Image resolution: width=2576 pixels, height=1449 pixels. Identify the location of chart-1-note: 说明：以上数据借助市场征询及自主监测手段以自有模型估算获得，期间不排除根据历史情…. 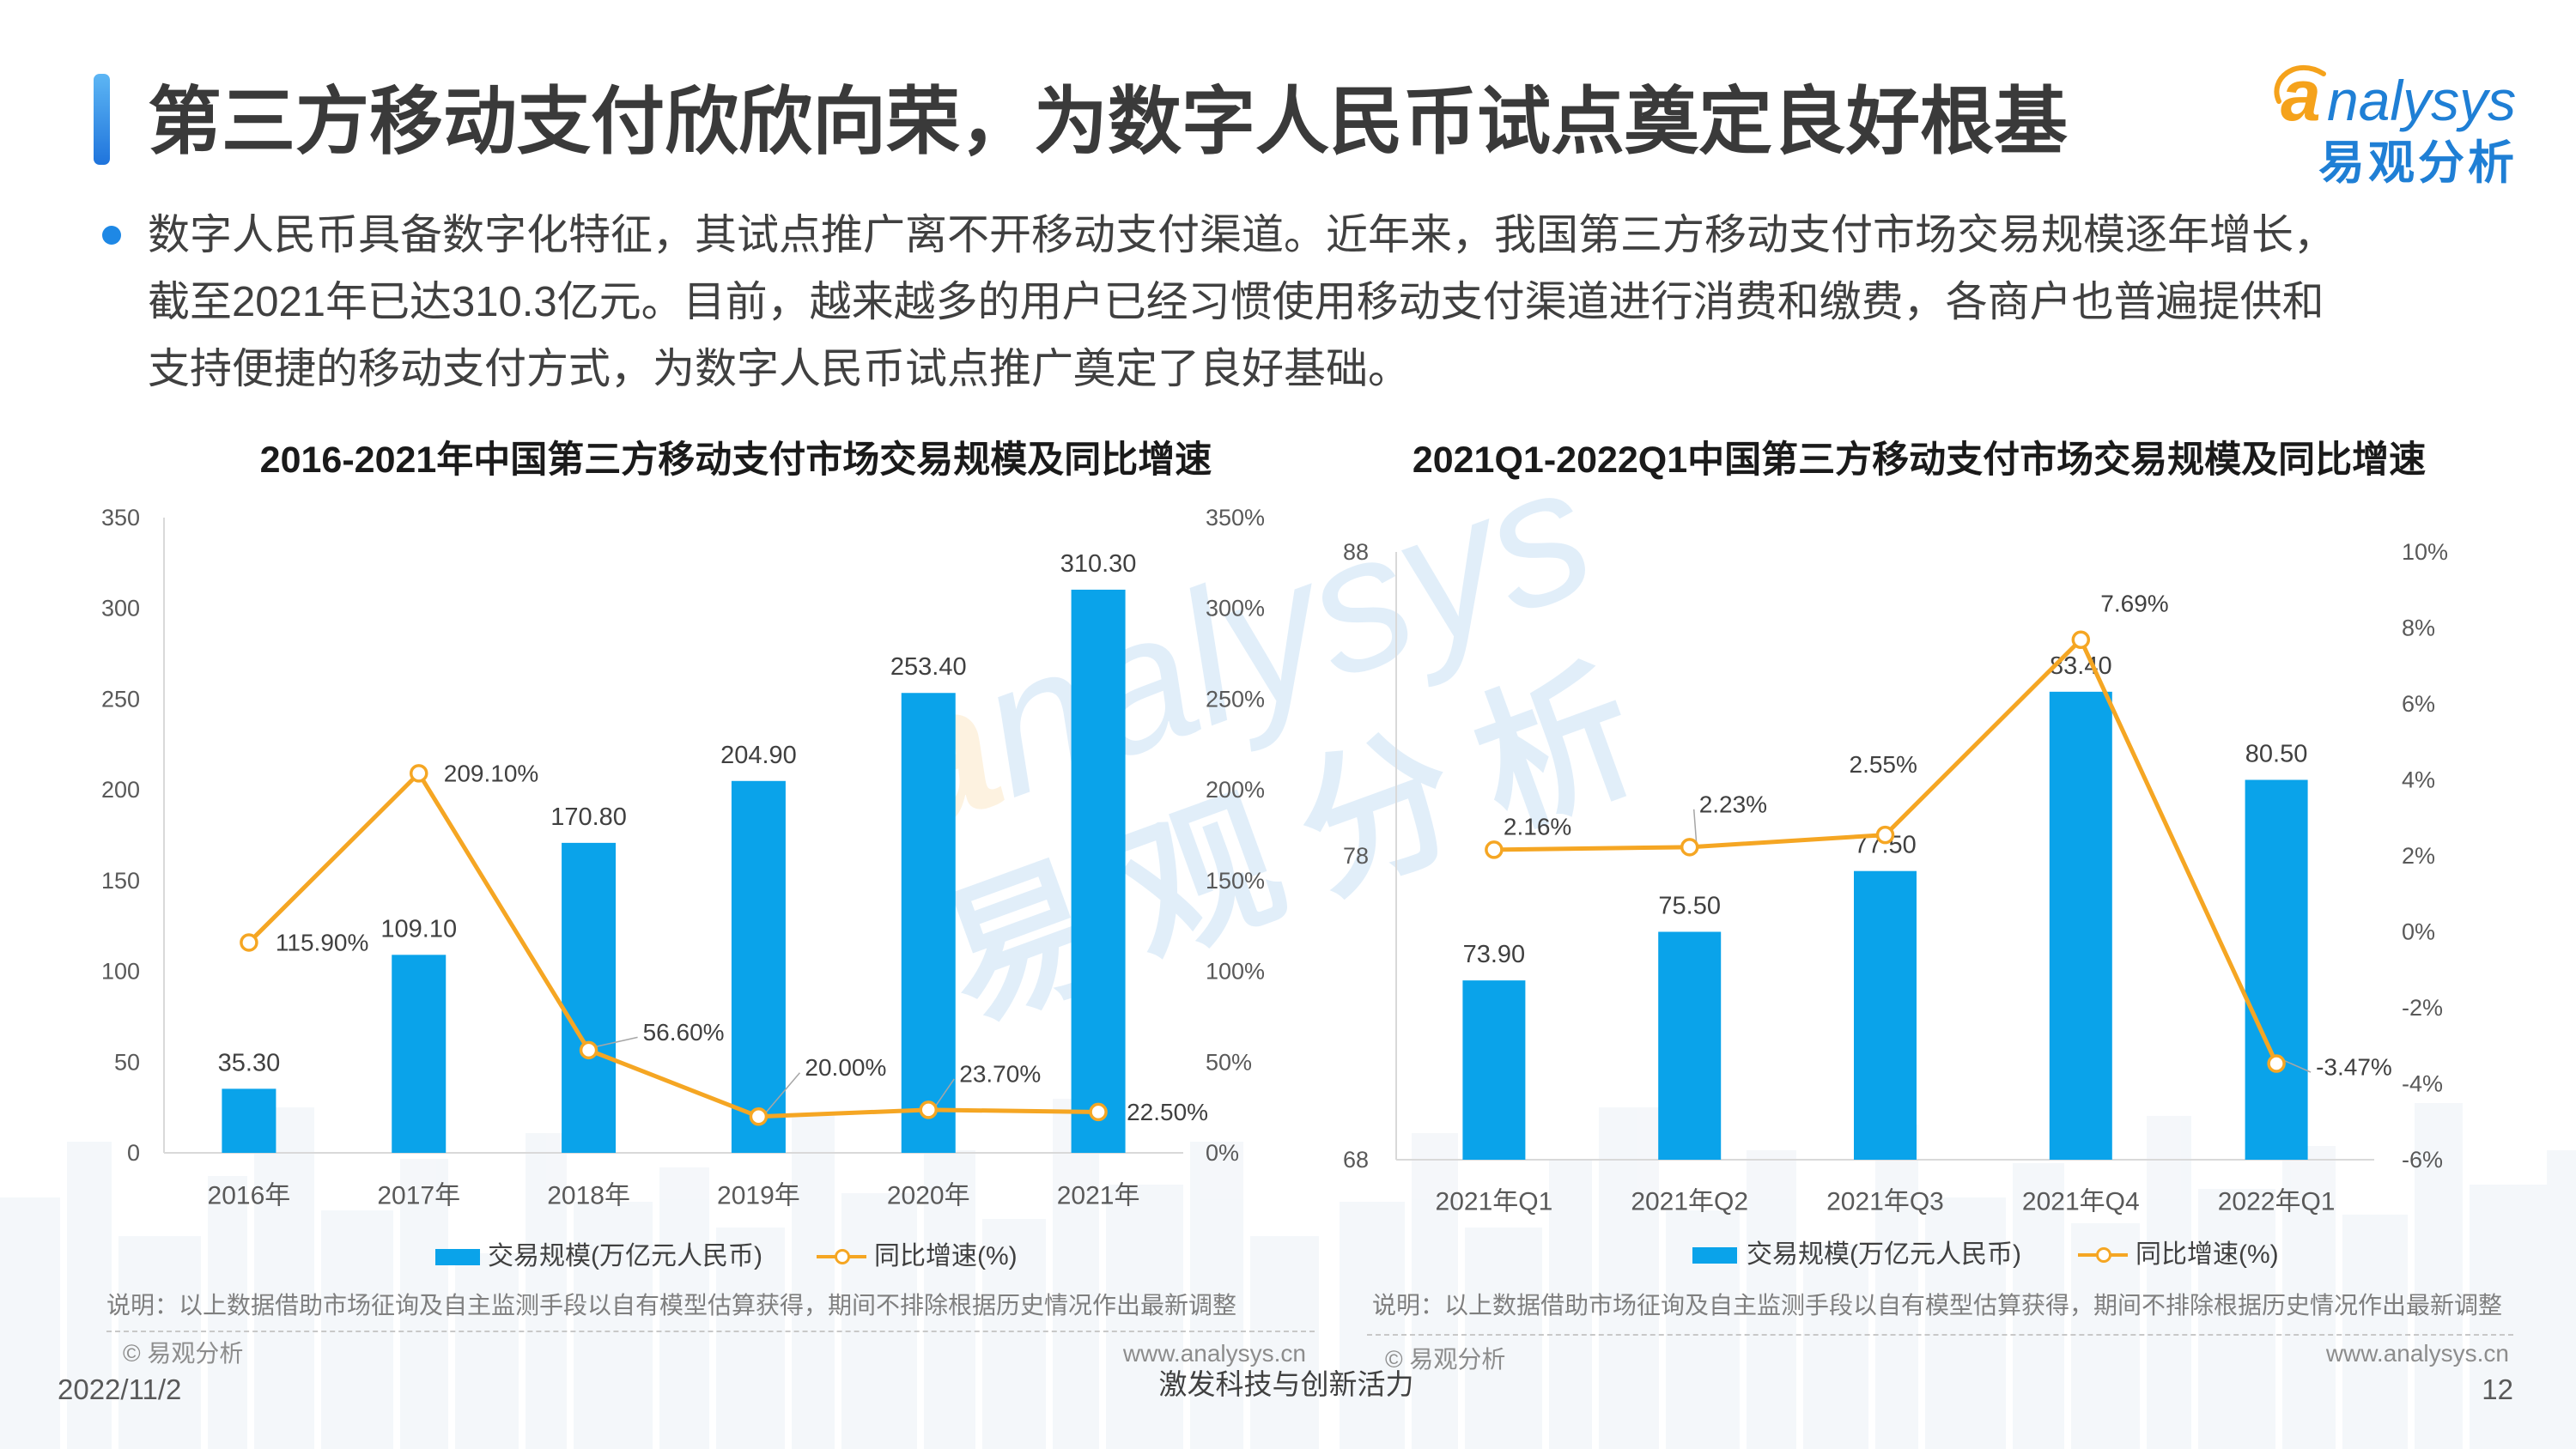
(671, 1305).